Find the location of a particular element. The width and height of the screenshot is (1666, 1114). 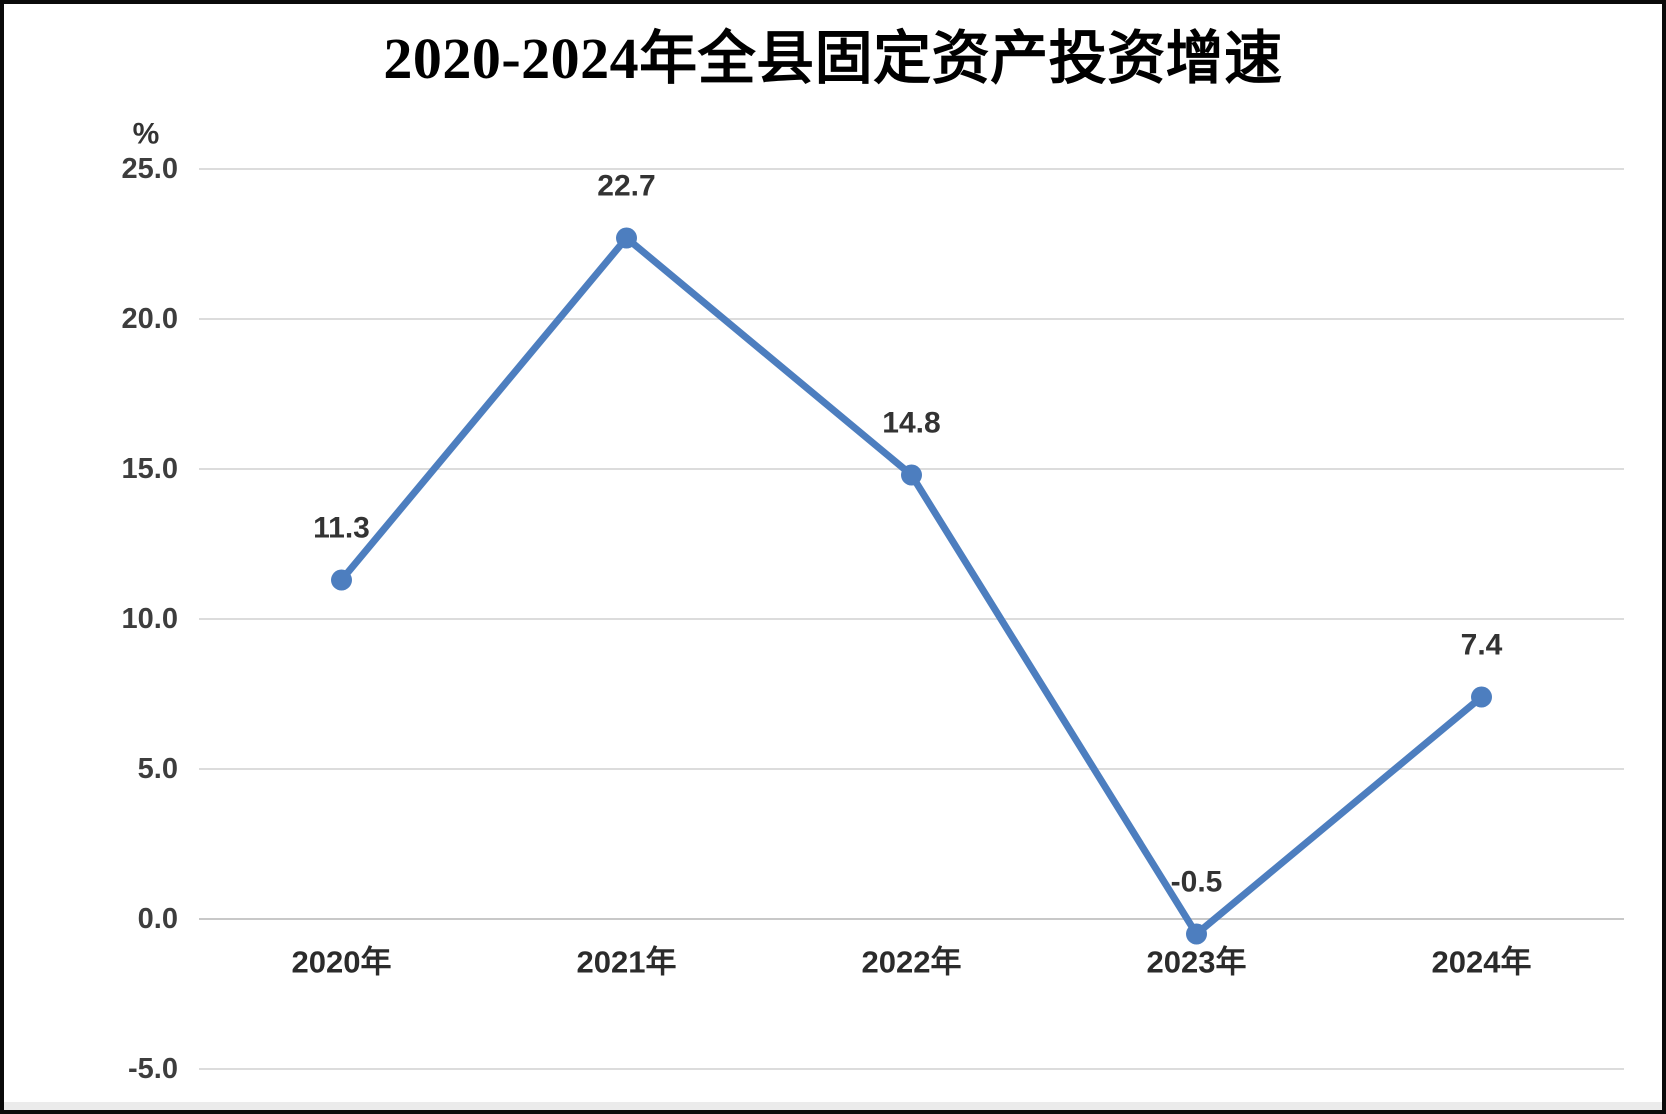

y-tick-label: 5.0 is located at coordinates (158, 769).